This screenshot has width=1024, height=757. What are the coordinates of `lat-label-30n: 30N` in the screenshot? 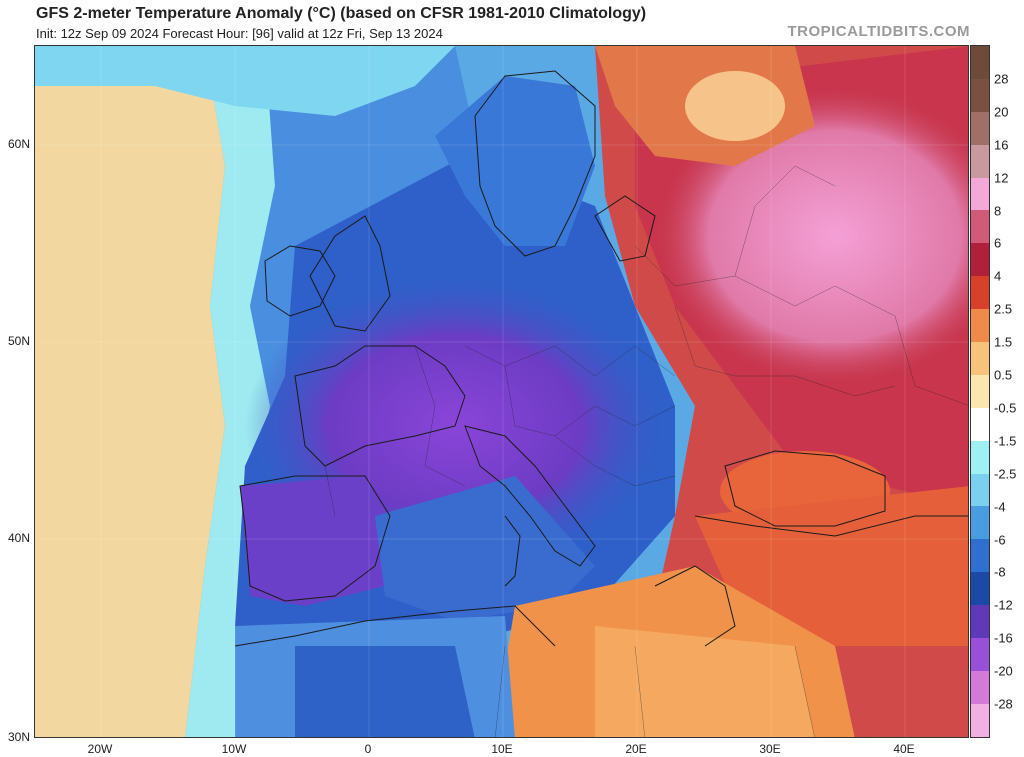 It's located at (18, 737).